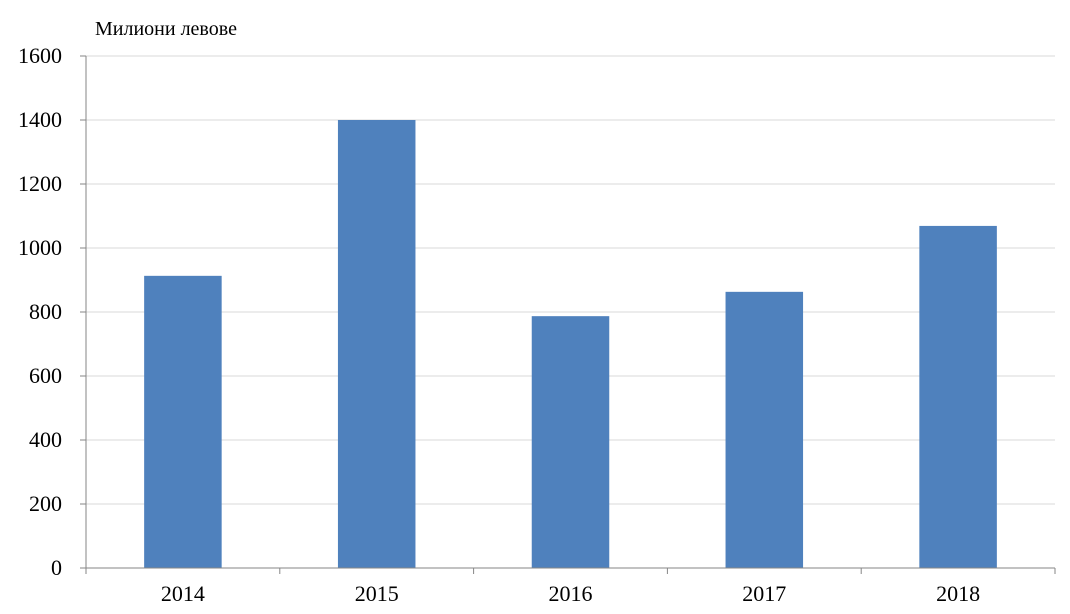 The height and width of the screenshot is (614, 1070). Describe the element at coordinates (40, 55) in the screenshot. I see `y-tick-label: 1600` at that location.